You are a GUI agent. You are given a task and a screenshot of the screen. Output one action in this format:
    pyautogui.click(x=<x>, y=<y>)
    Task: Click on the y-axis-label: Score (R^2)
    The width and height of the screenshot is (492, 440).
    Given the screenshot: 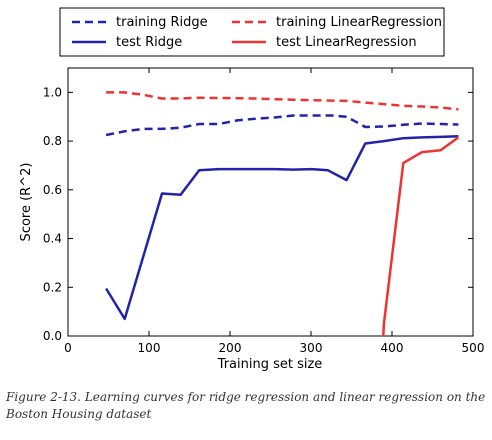 What is the action you would take?
    pyautogui.click(x=26, y=202)
    